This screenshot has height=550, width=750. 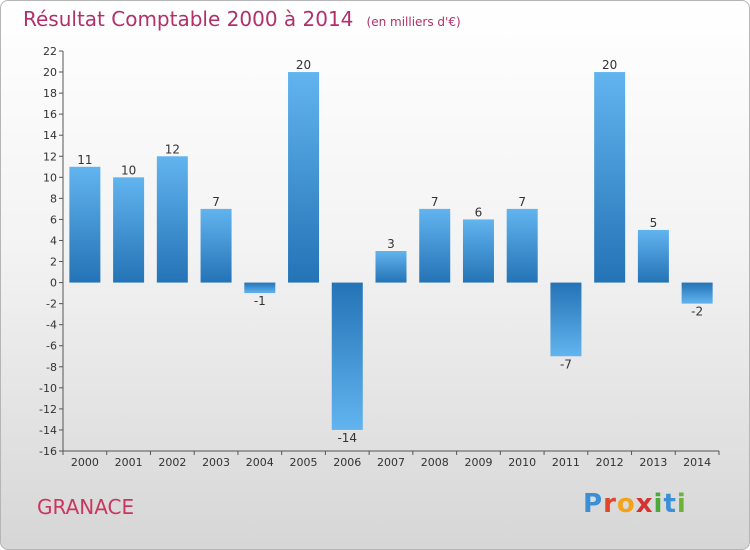 What do you see at coordinates (51, 304) in the screenshot?
I see `y-tick-label: -2` at bounding box center [51, 304].